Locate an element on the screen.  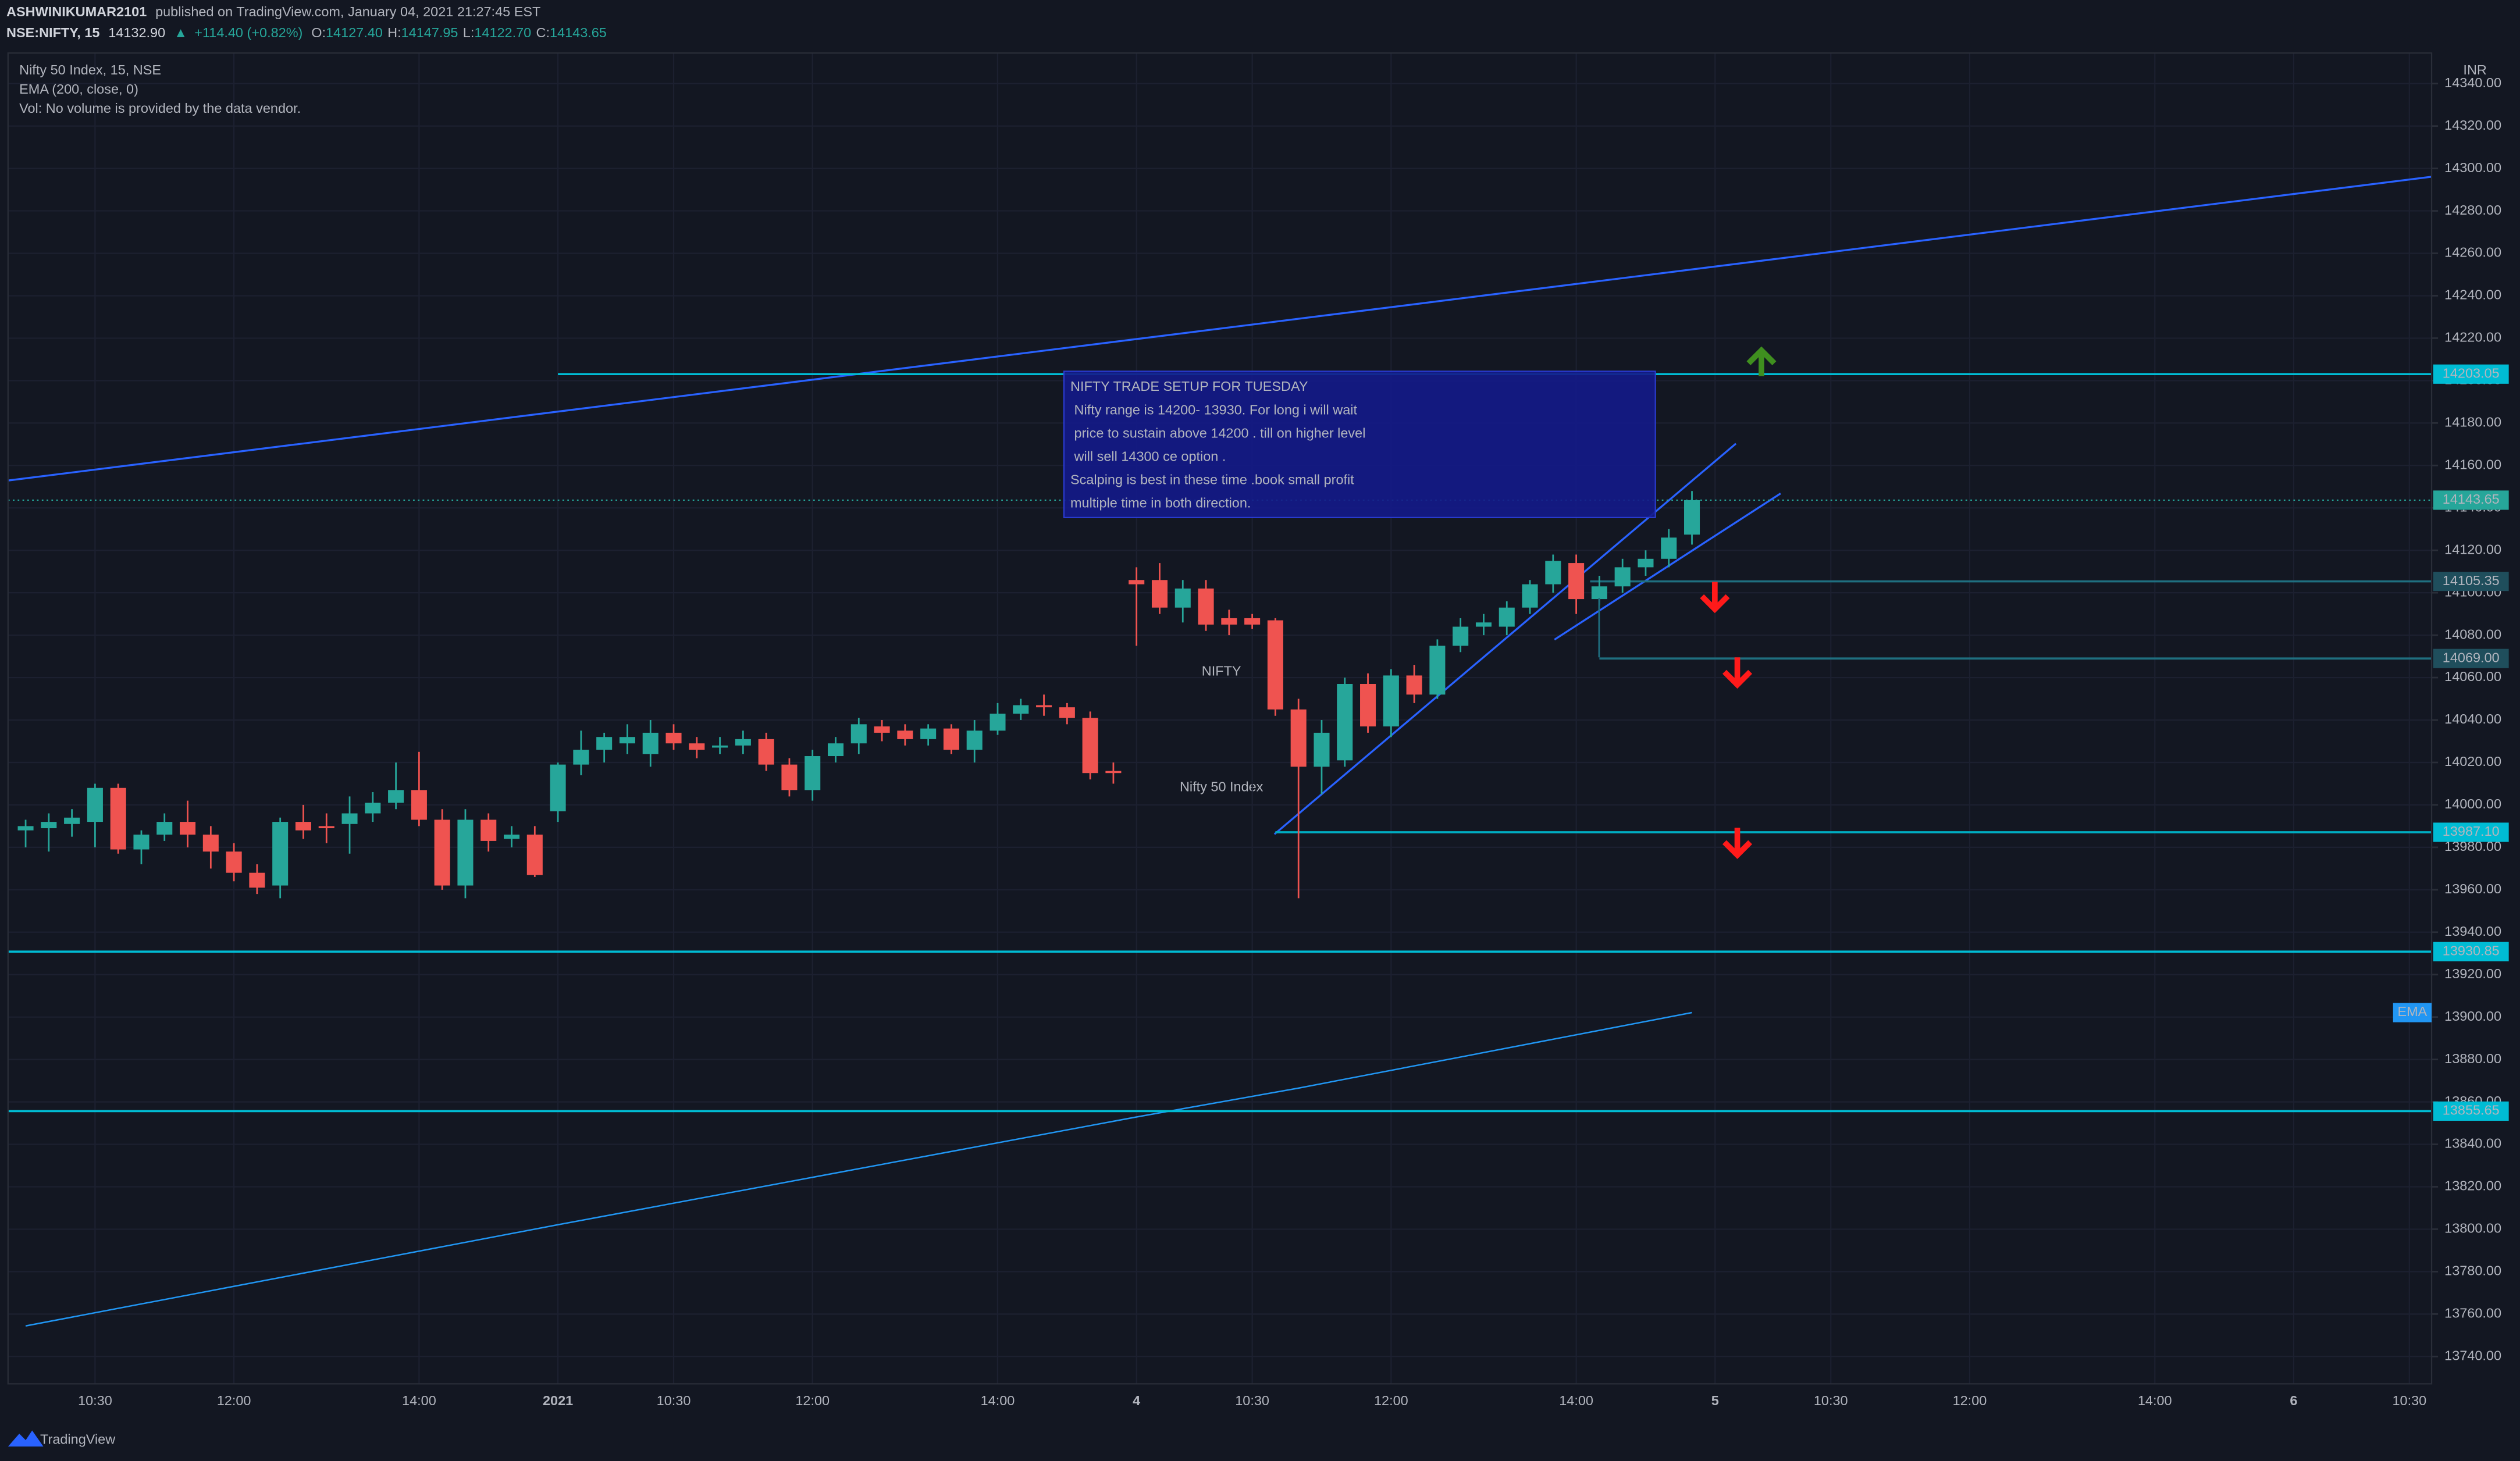
y-tick-label: 14300.00 is located at coordinates (2473, 167).